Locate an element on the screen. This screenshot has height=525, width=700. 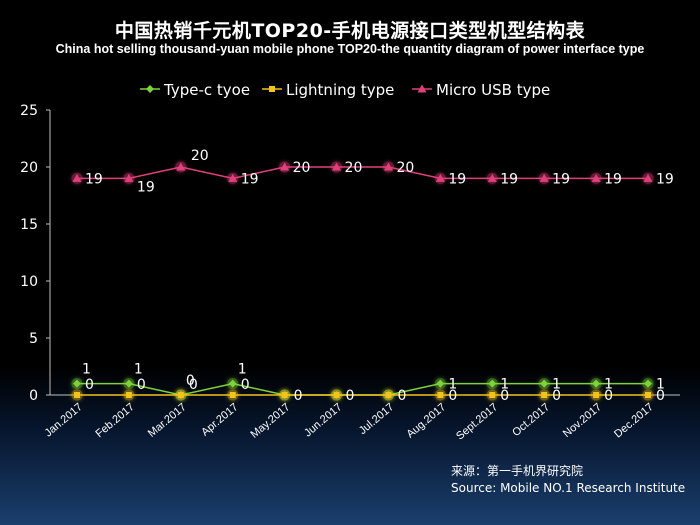
chart-legend: Type-c tyoe Lightning type Micro USB type is located at coordinates (345, 90).